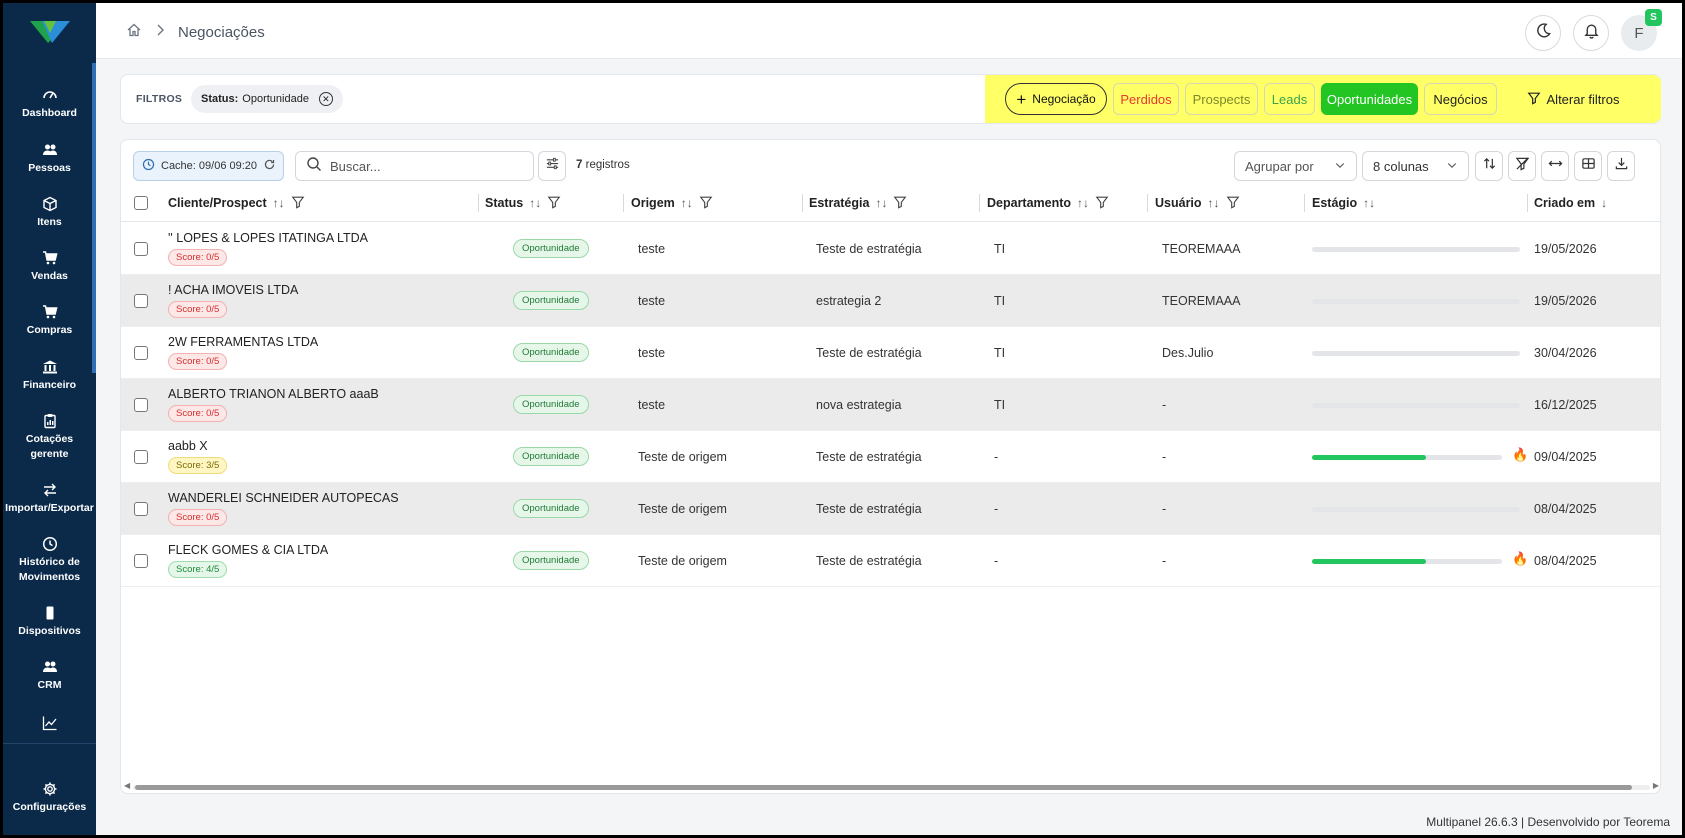  Describe the element at coordinates (188, 446) in the screenshot. I see `client-name: aabb X` at that location.